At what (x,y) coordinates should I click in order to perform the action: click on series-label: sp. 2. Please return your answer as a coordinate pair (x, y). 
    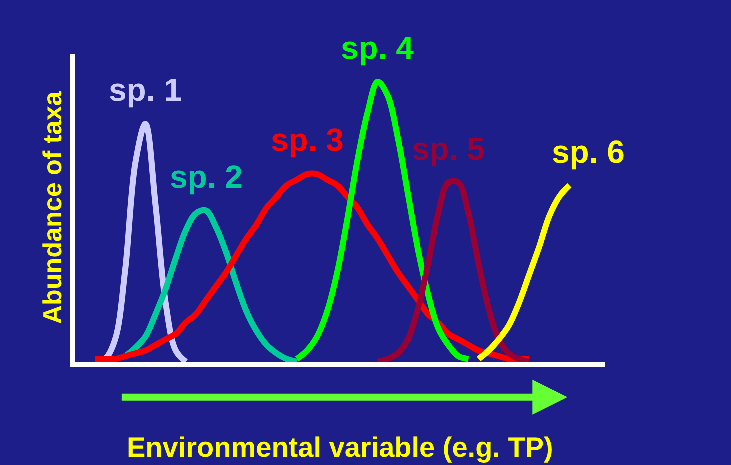
    Looking at the image, I should click on (206, 177).